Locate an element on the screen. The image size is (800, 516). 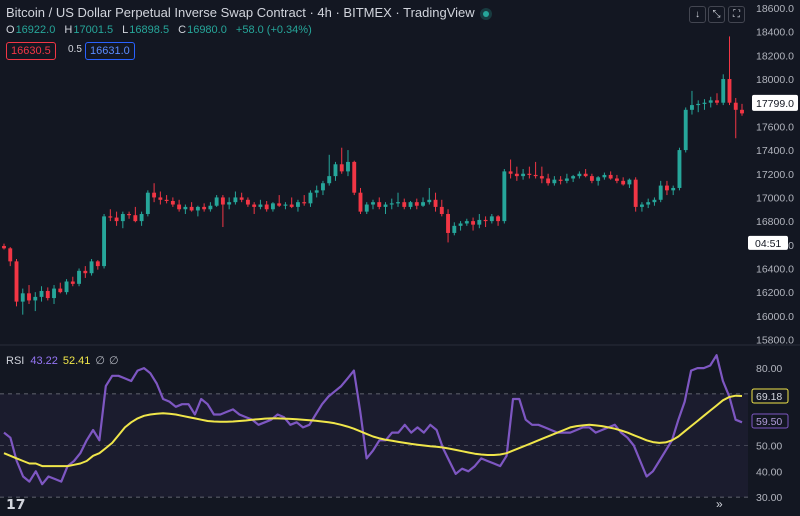
last-price-tag is located at coordinates (775, 102).